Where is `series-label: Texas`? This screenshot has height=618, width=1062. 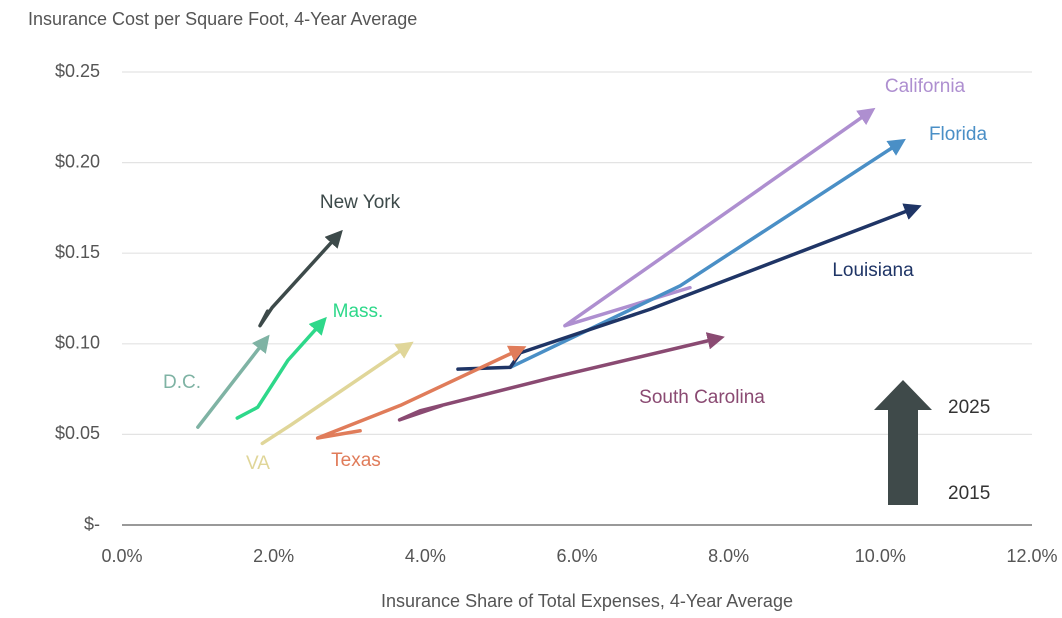 series-label: Texas is located at coordinates (356, 460).